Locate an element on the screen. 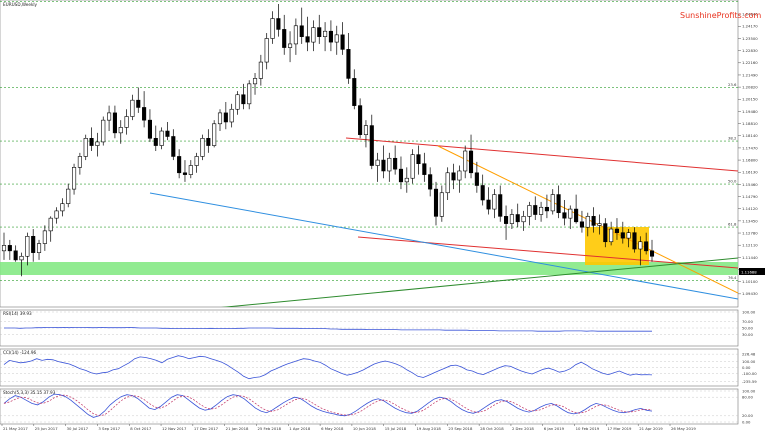  brand-watermark: SunshineProfits.com is located at coordinates (721, 15).